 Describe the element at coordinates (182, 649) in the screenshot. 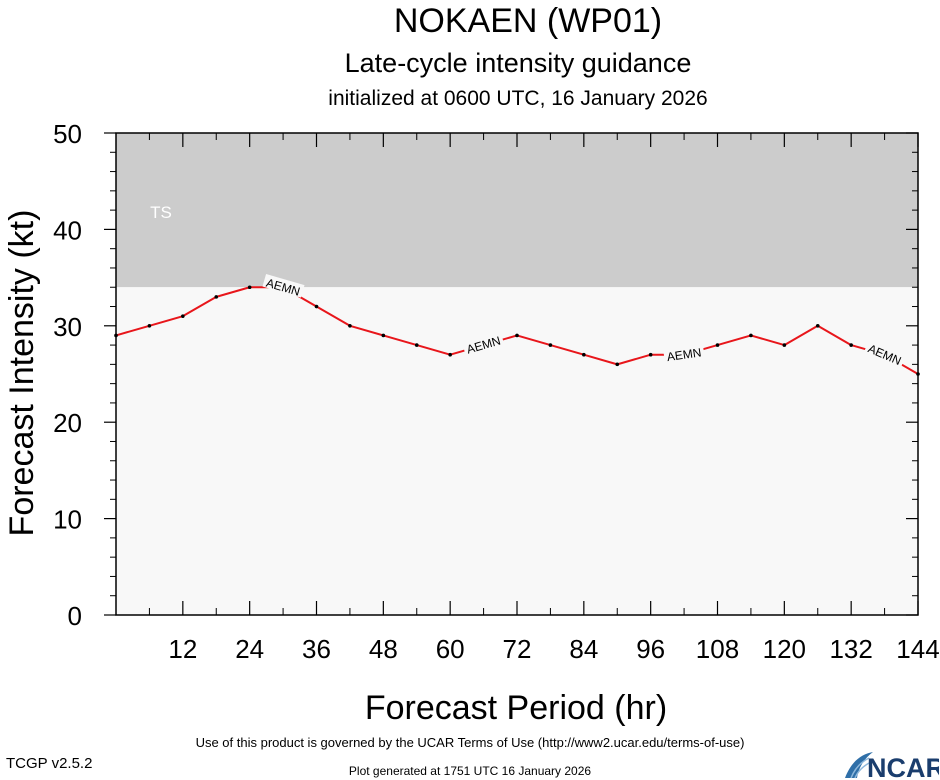

I see `x-tick-label: 12` at that location.